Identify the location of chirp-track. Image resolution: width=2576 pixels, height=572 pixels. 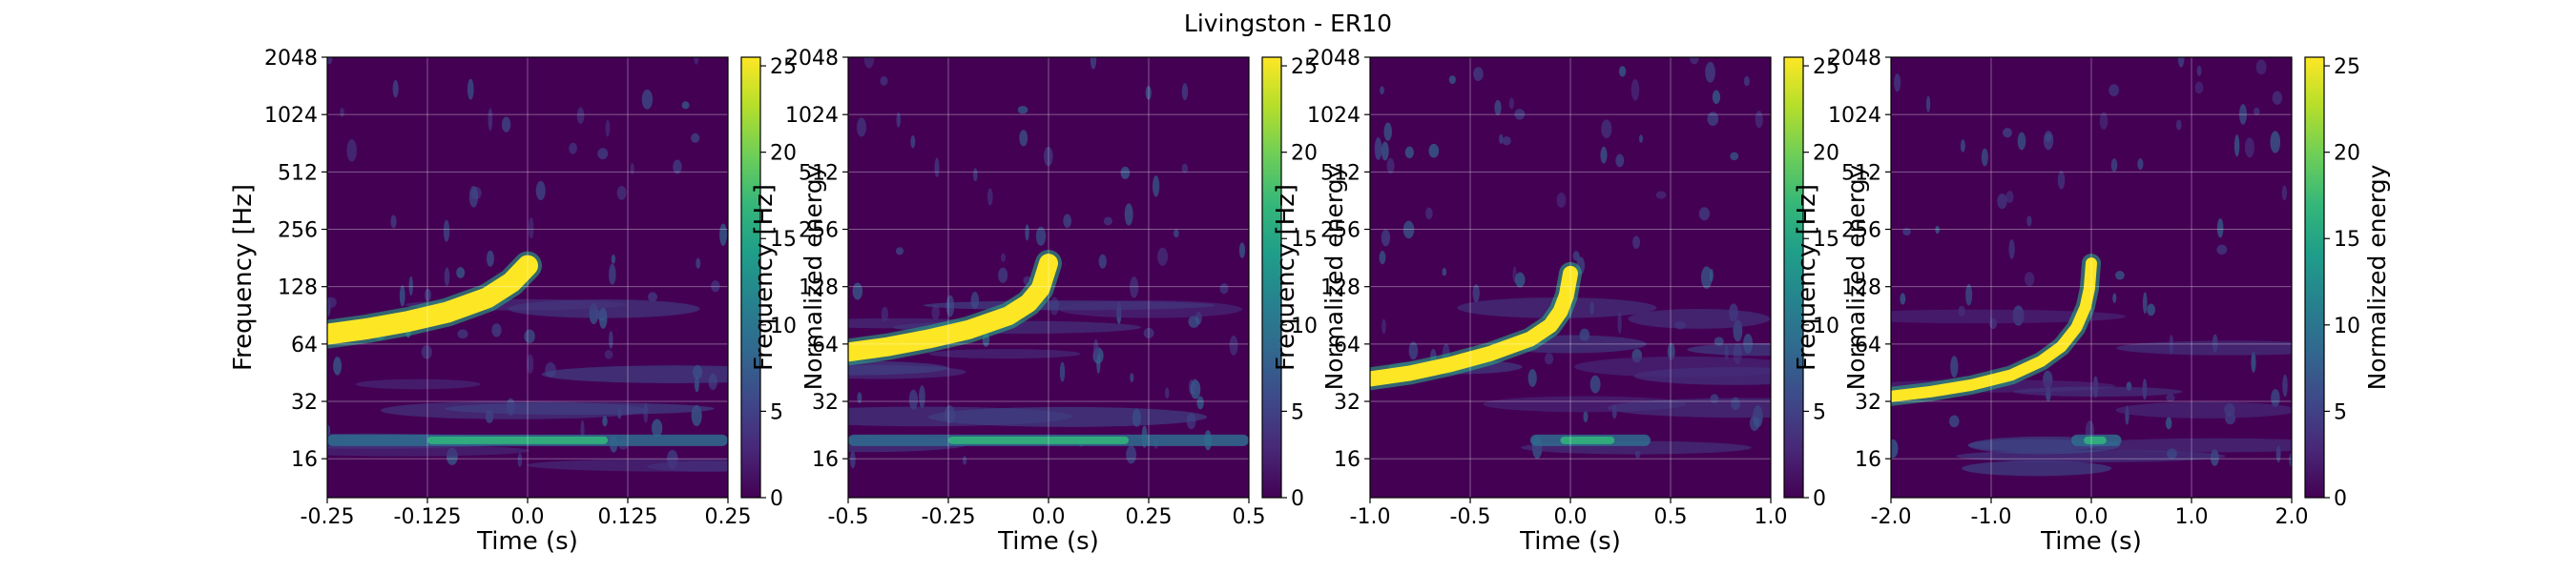
(955, 308).